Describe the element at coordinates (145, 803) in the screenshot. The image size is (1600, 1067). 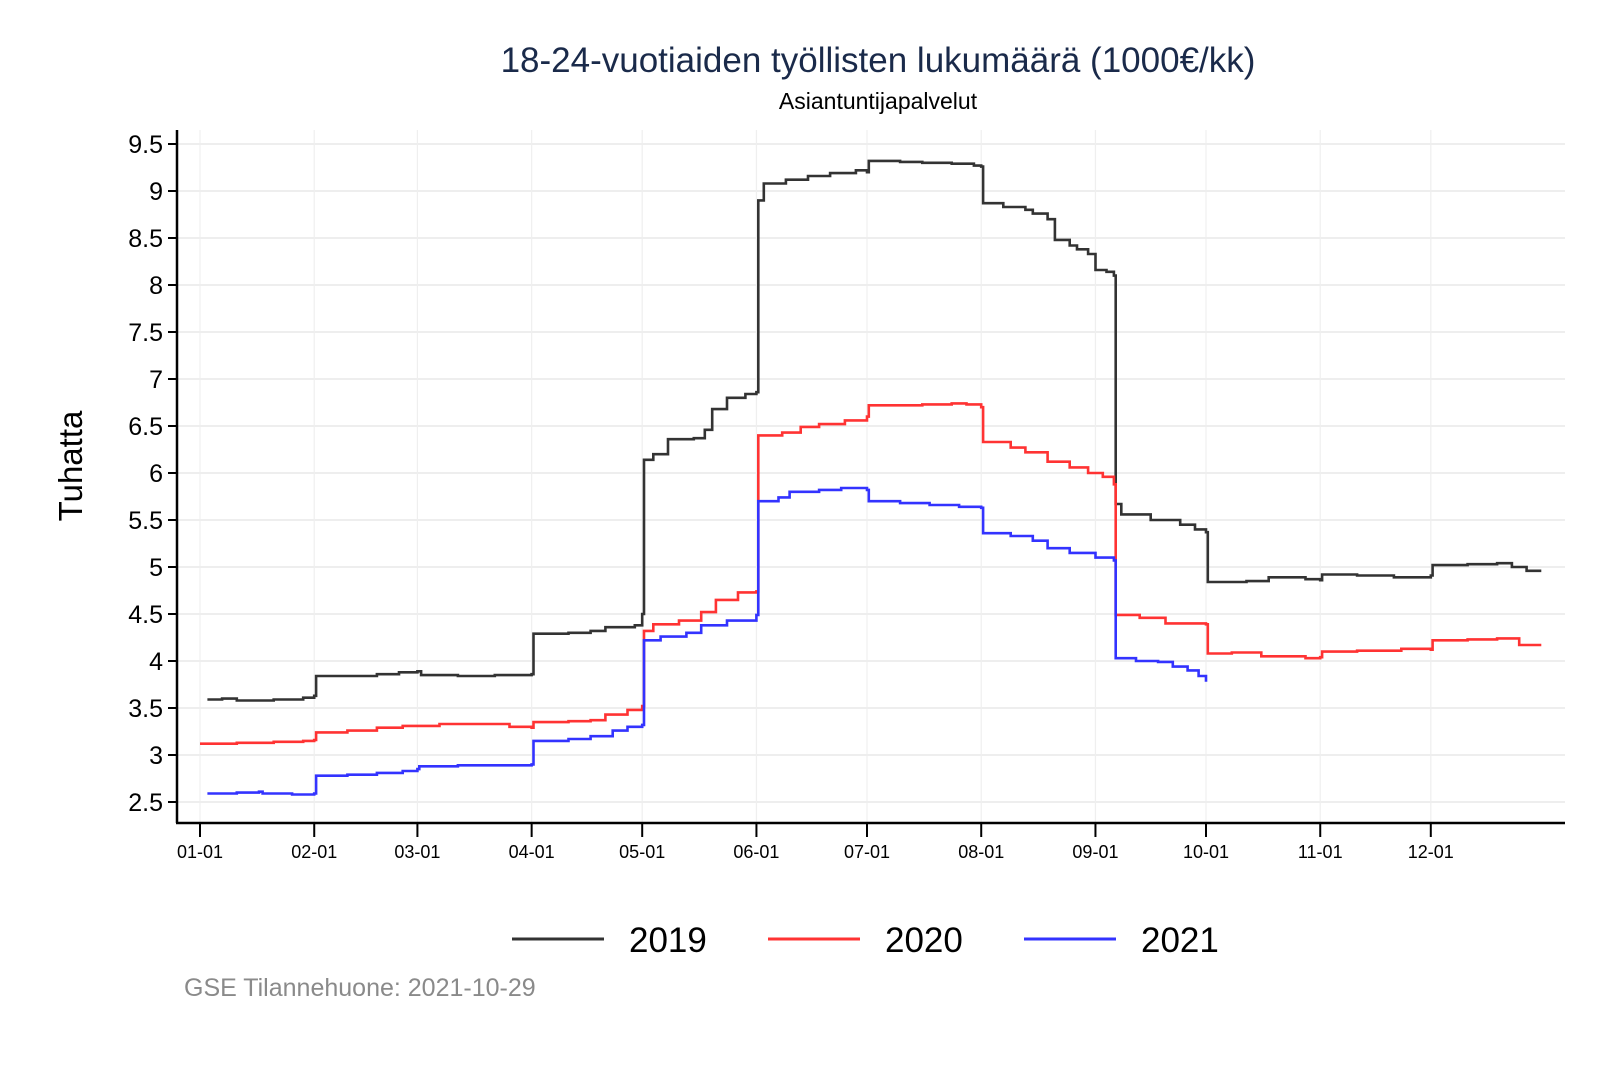
I see `y-tick-label: 2.5` at that location.